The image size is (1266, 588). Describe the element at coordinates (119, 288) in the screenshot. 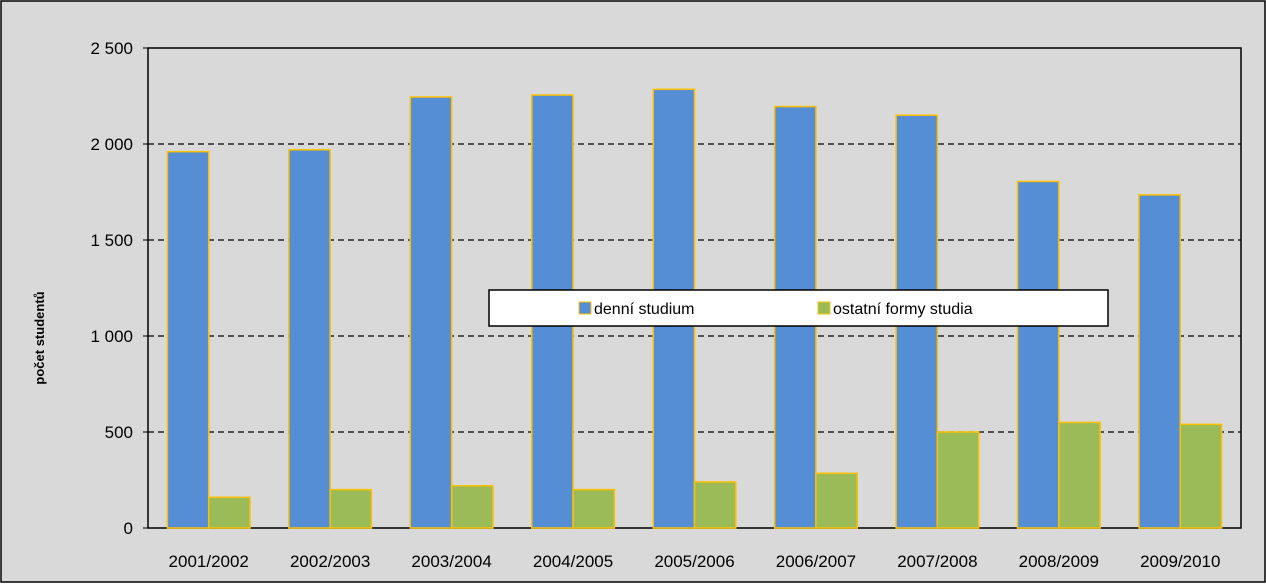

I see `y-tick-labels: 0 500 1 000 1 500 2 000 2 500` at that location.